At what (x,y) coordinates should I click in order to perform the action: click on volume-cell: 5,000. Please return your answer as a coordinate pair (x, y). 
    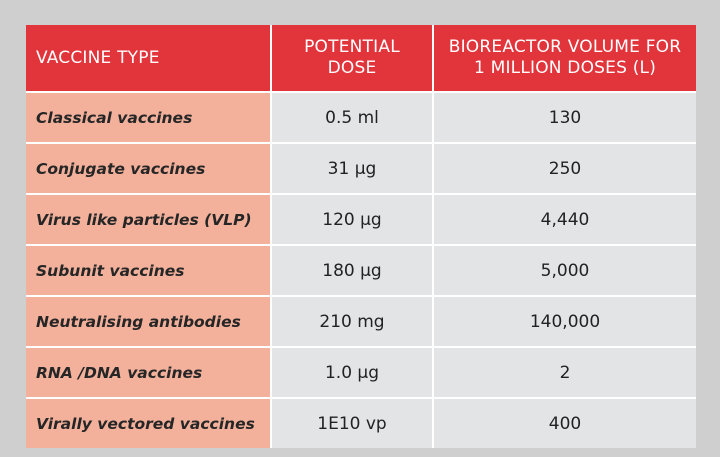
    Looking at the image, I should click on (564, 271).